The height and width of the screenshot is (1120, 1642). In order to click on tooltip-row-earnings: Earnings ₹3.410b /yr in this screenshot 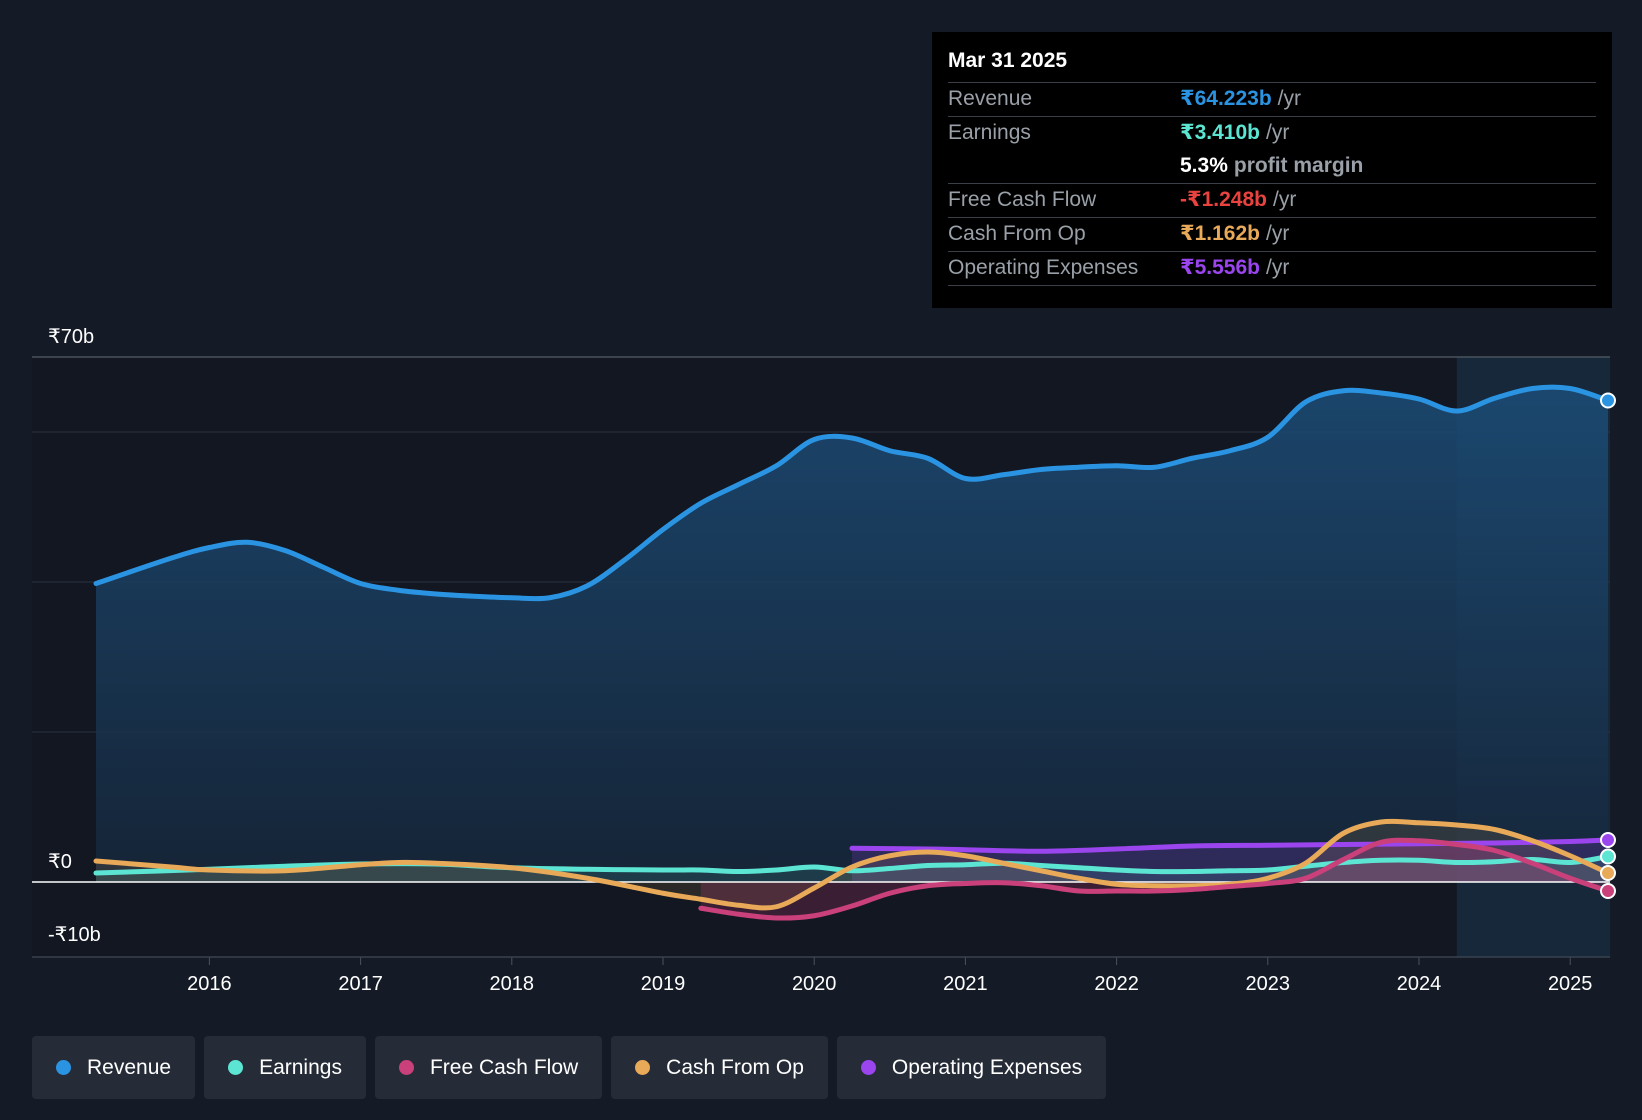, I will do `click(1272, 133)`.